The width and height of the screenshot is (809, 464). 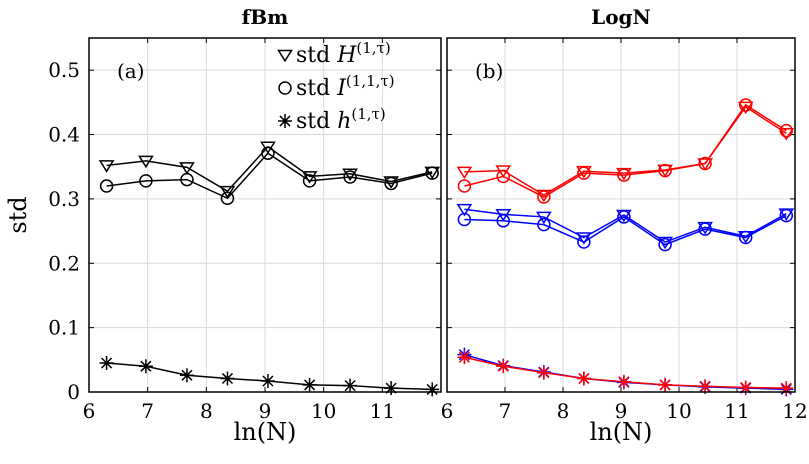 What do you see at coordinates (621, 432) in the screenshot?
I see `panel-b-xlabel: ln(N)` at bounding box center [621, 432].